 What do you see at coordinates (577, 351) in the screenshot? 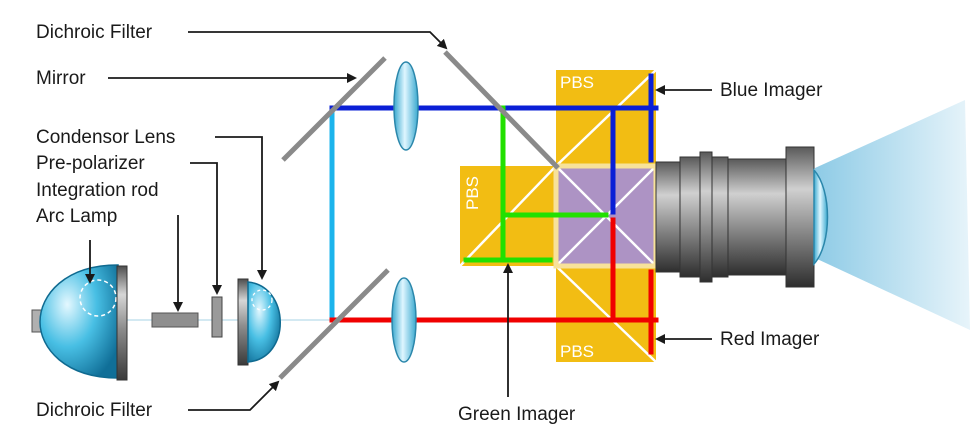
I see `pbs-label-bottom: PBS` at bounding box center [577, 351].